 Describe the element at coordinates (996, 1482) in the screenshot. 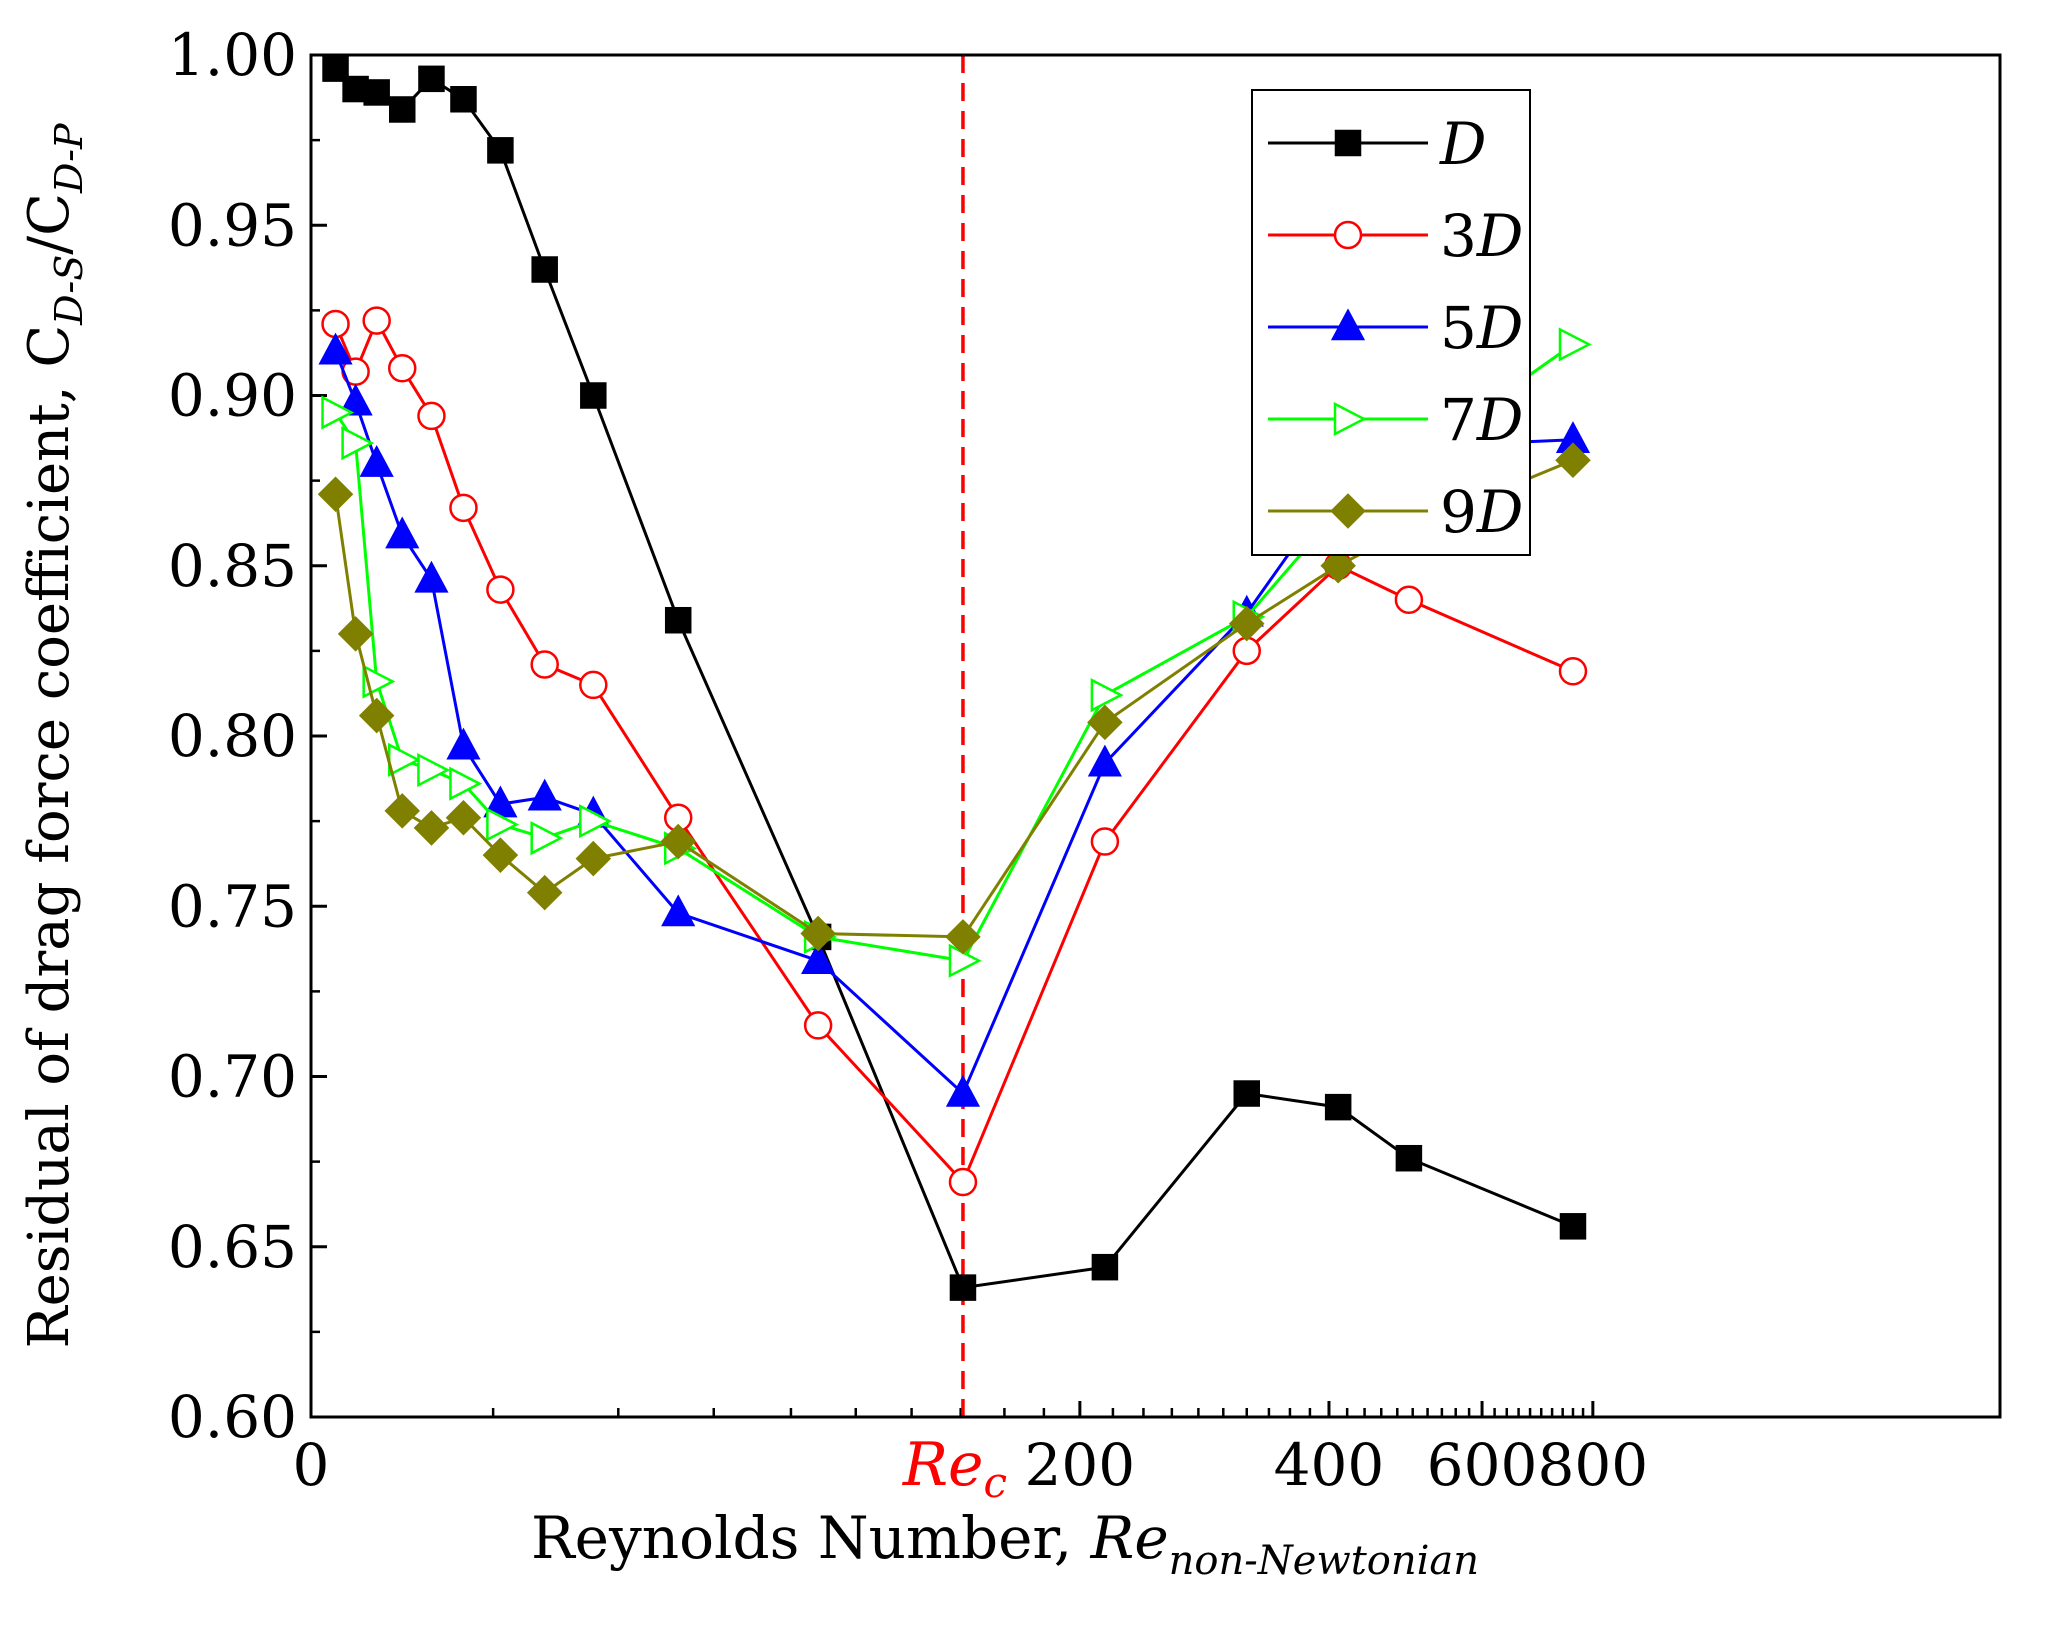

I see `critical-label-sub: c` at that location.